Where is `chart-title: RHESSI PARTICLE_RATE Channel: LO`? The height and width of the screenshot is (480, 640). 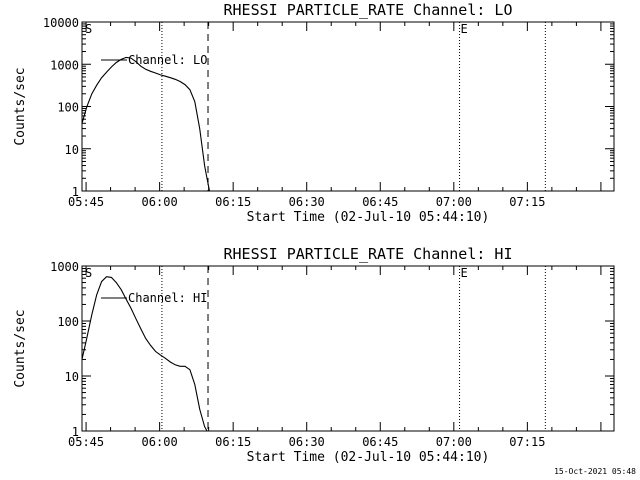 chart-title: RHESSI PARTICLE_RATE Channel: LO is located at coordinates (368, 10).